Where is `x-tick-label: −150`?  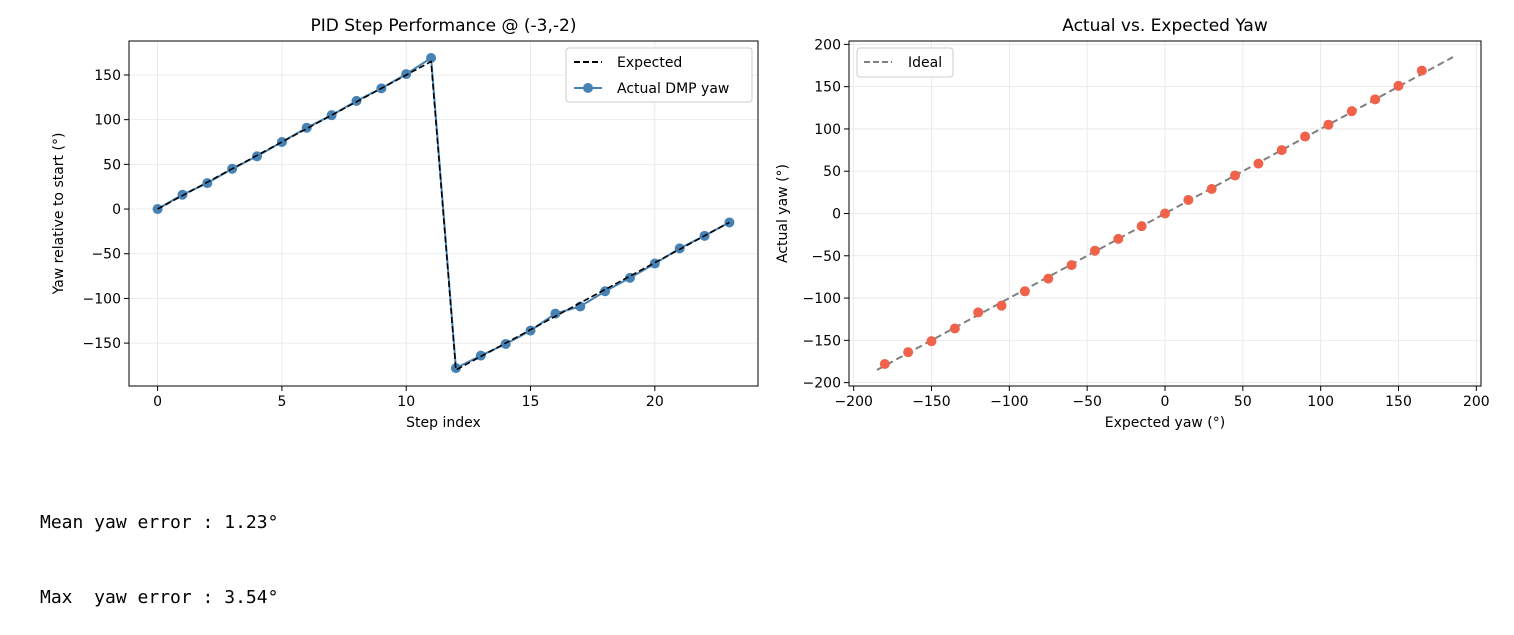
x-tick-label: −150 is located at coordinates (931, 402).